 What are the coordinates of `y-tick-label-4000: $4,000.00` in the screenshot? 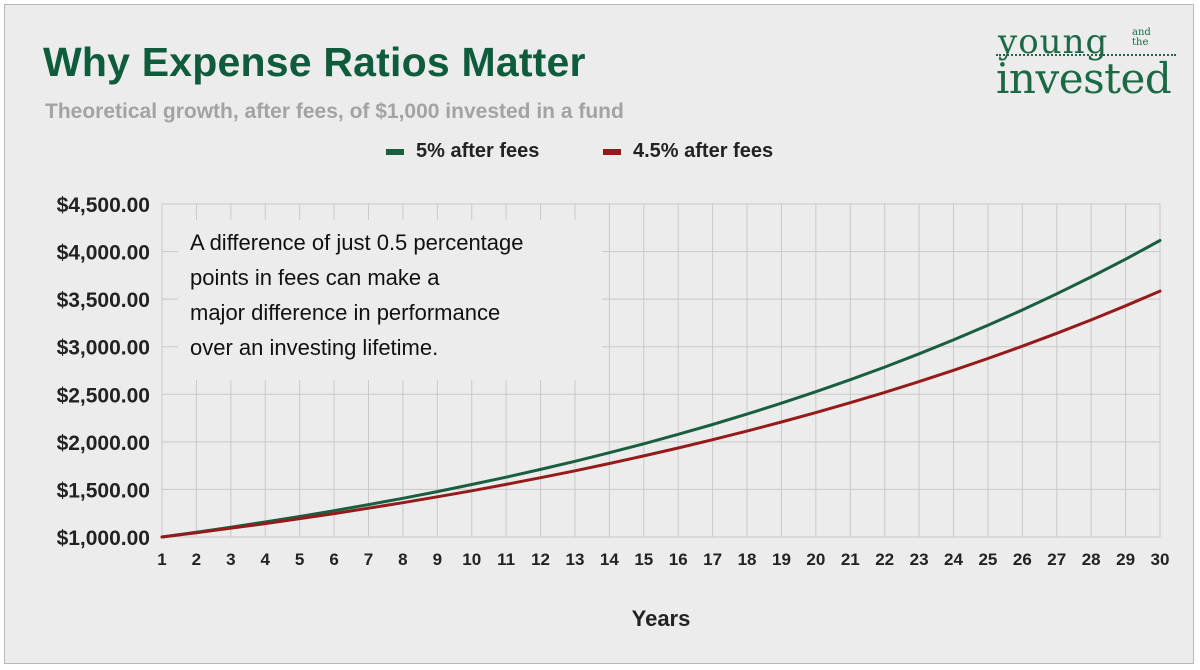 It's located at (103, 253).